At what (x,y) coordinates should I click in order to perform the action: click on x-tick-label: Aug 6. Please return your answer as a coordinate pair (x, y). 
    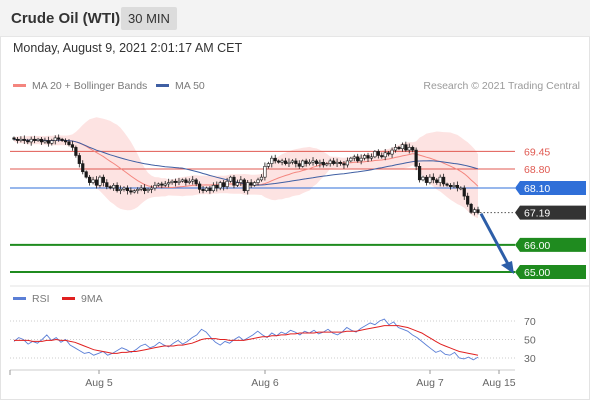
    Looking at the image, I should click on (265, 383).